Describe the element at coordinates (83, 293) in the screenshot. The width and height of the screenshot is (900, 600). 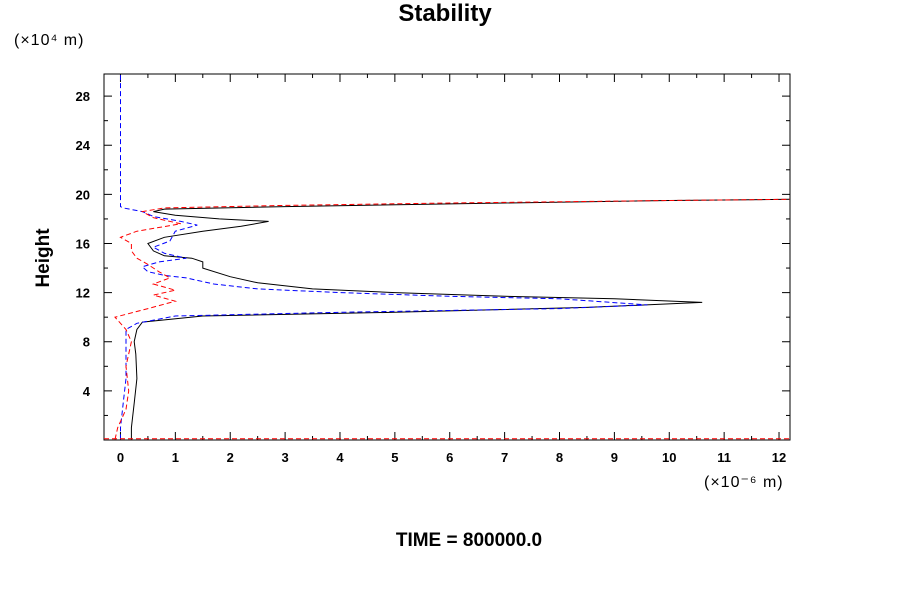
I see `y-tick-label: 12` at that location.